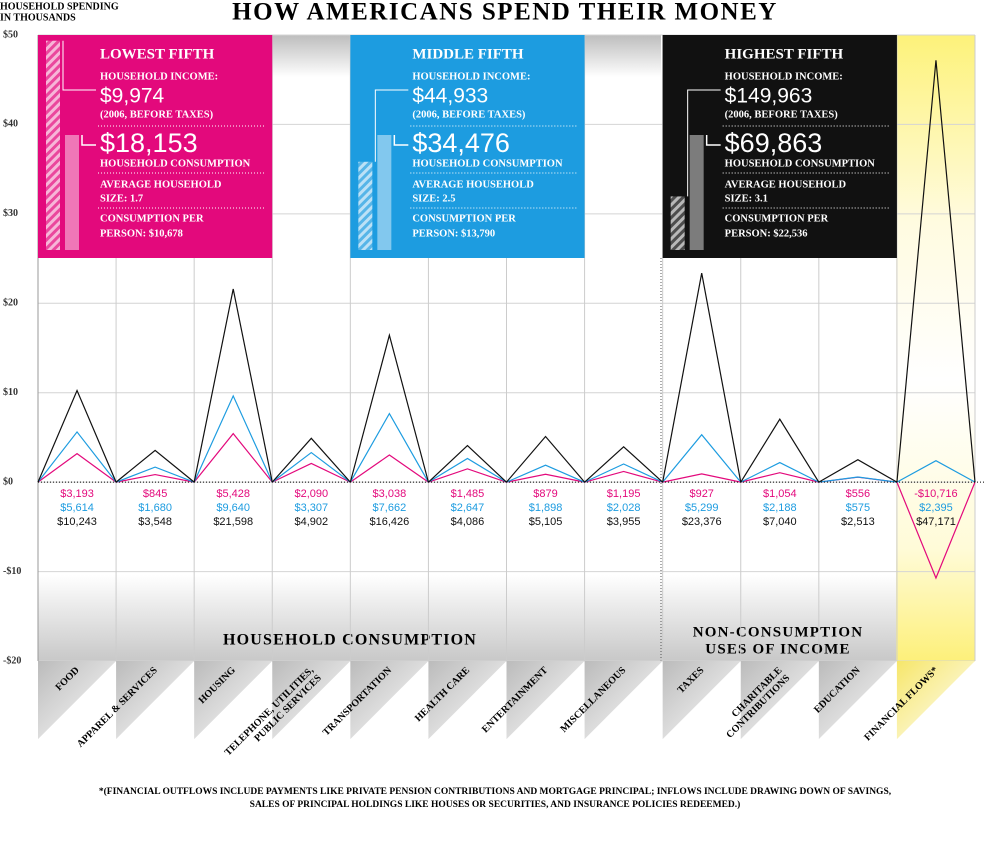 The image size is (990, 841). I want to click on panel-text: $44,933, so click(450, 96).